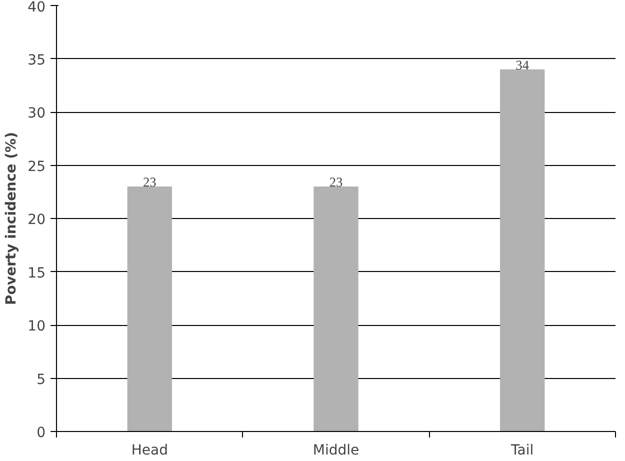  What do you see at coordinates (37, 60) in the screenshot?
I see `y-tick-label: 35` at bounding box center [37, 60].